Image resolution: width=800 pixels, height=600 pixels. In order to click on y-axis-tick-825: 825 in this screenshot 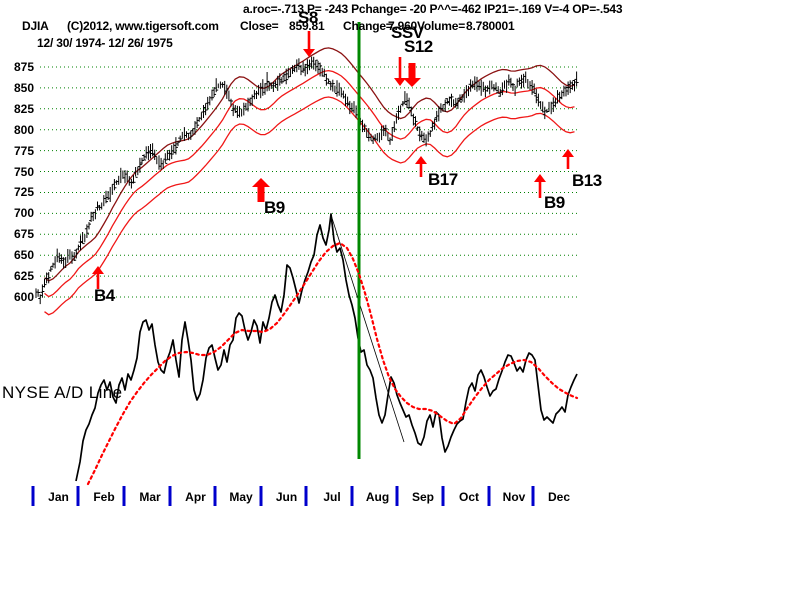, I will do `click(23, 108)`.